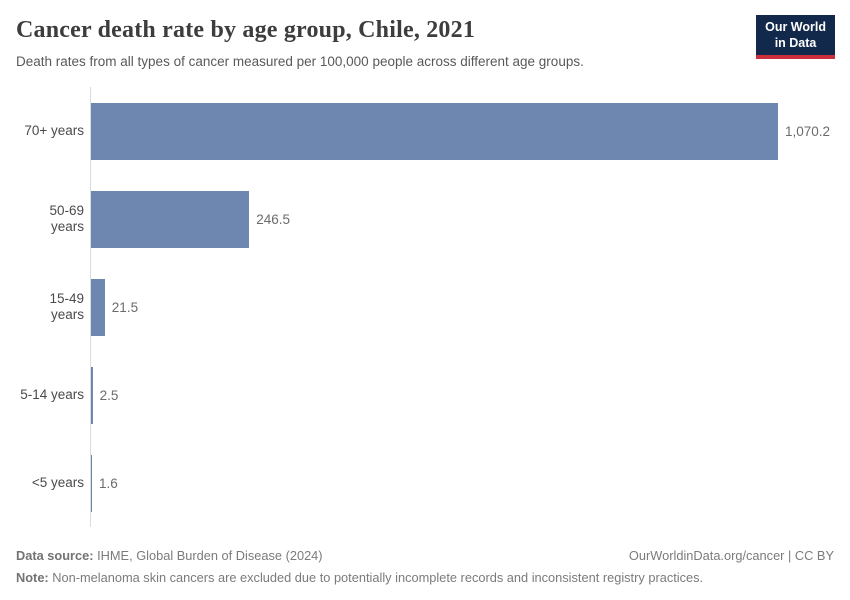 The image size is (850, 600). What do you see at coordinates (470, 483) in the screenshot?
I see `bar-track: 1.6` at bounding box center [470, 483].